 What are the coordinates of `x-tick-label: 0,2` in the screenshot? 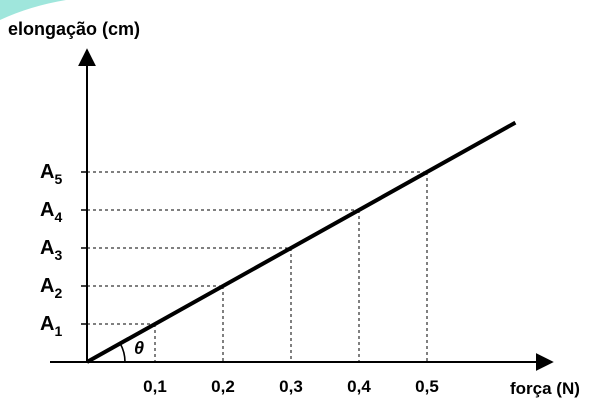 It's located at (223, 386).